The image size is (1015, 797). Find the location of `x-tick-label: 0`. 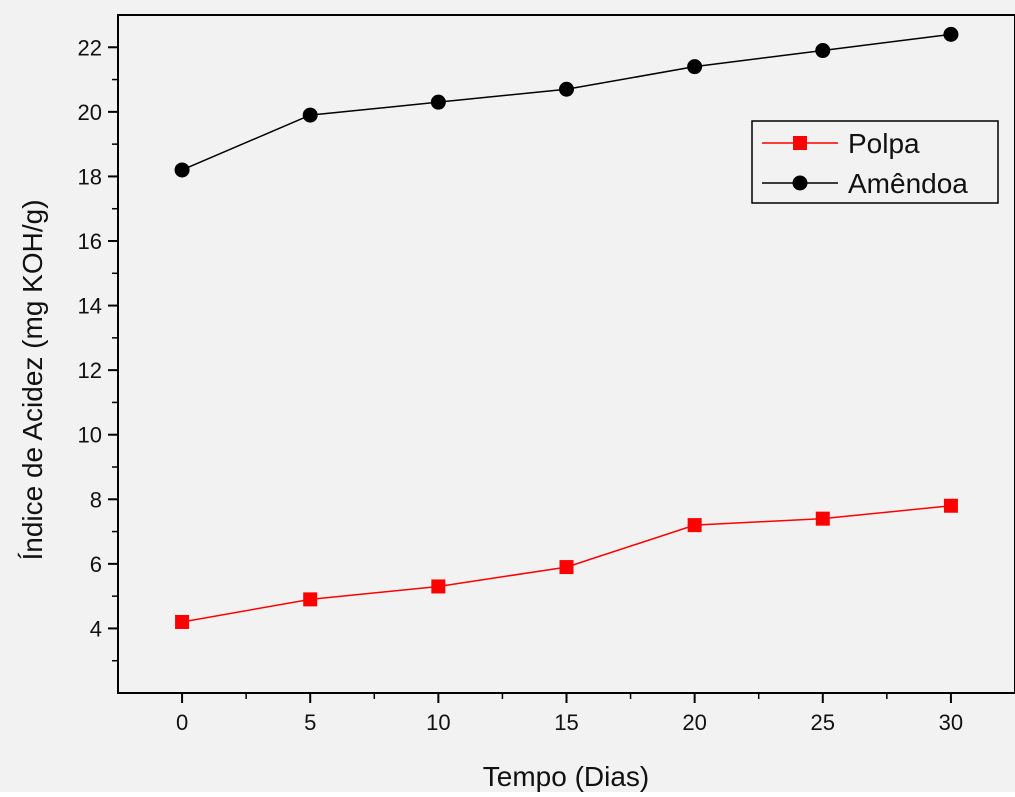

x-tick-label: 0 is located at coordinates (182, 722).